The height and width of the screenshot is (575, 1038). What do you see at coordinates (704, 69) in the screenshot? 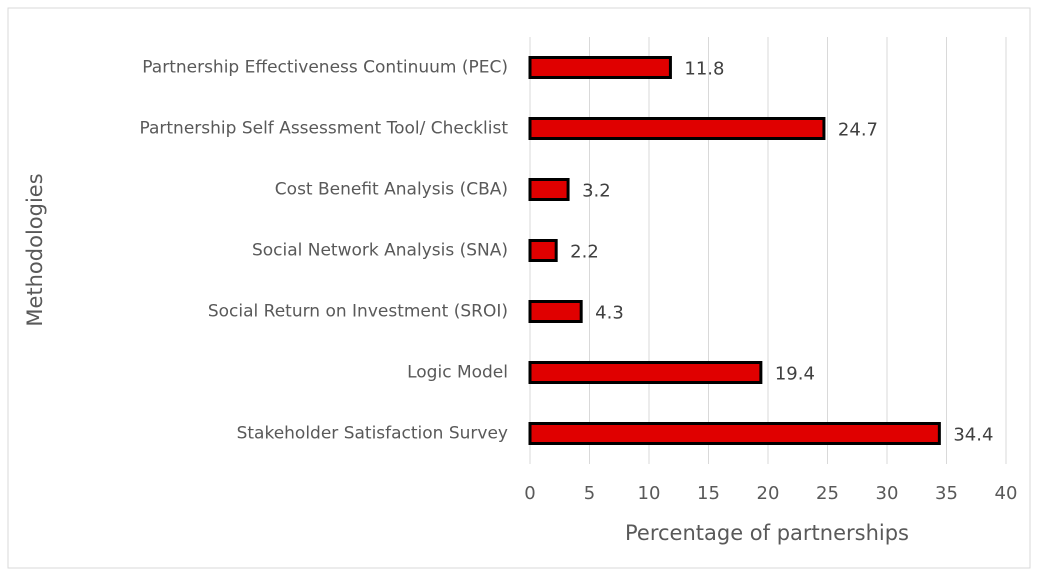
I see `value-label: 11.8` at bounding box center [704, 69].